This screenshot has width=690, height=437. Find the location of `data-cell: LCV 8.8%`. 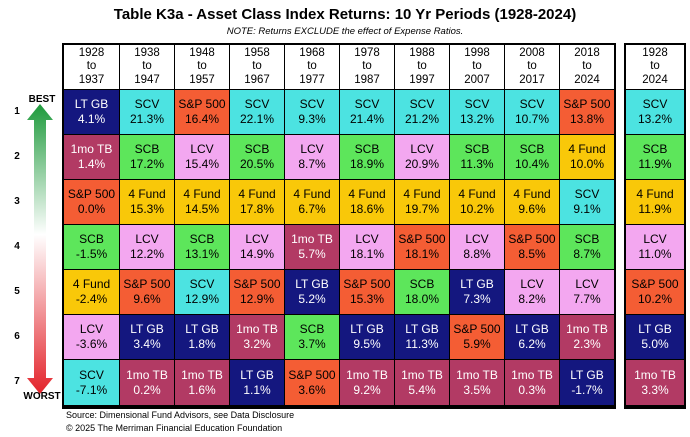

data-cell: LCV 8.8% is located at coordinates (477, 247).